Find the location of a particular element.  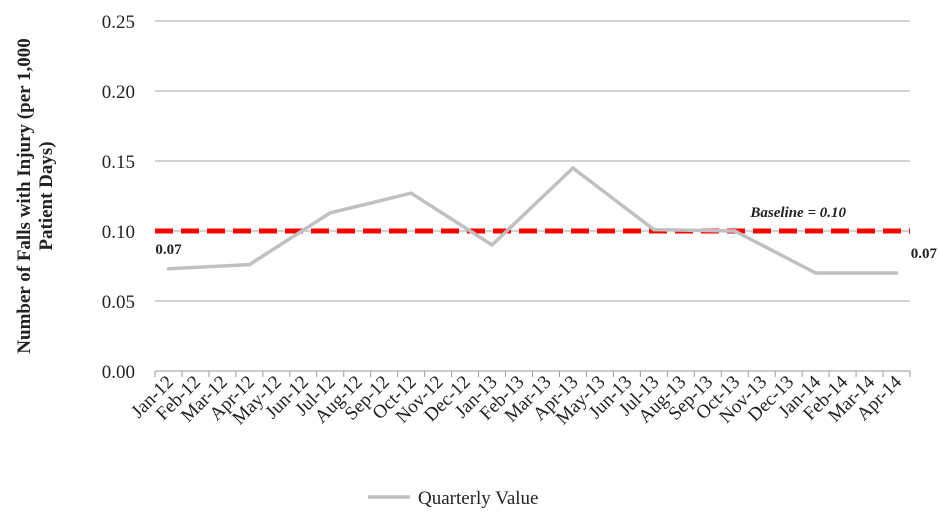

baseline-label: Baseline = 0.10 is located at coordinates (797, 213).